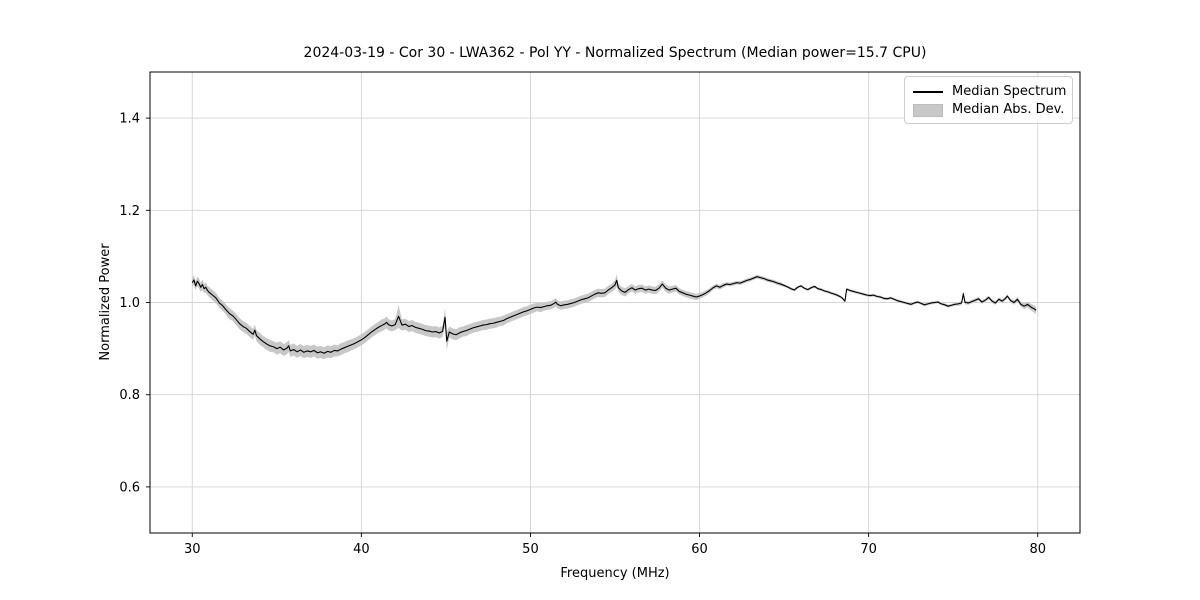  I want to click on legend-label-mad: Median Abs. Dev., so click(1008, 109).